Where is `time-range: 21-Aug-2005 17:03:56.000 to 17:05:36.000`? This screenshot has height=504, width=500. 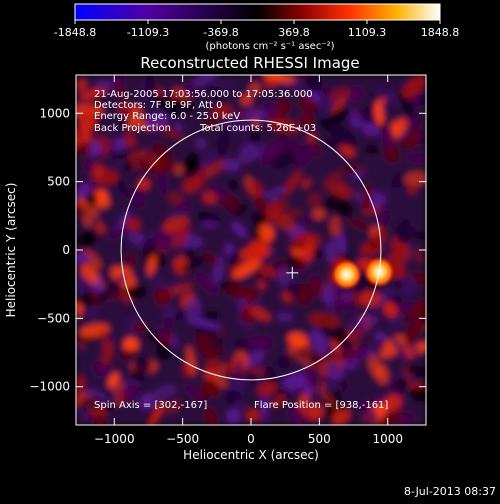
time-range: 21-Aug-2005 17:03:56.000 to 17:05:36.000 is located at coordinates (203, 94).